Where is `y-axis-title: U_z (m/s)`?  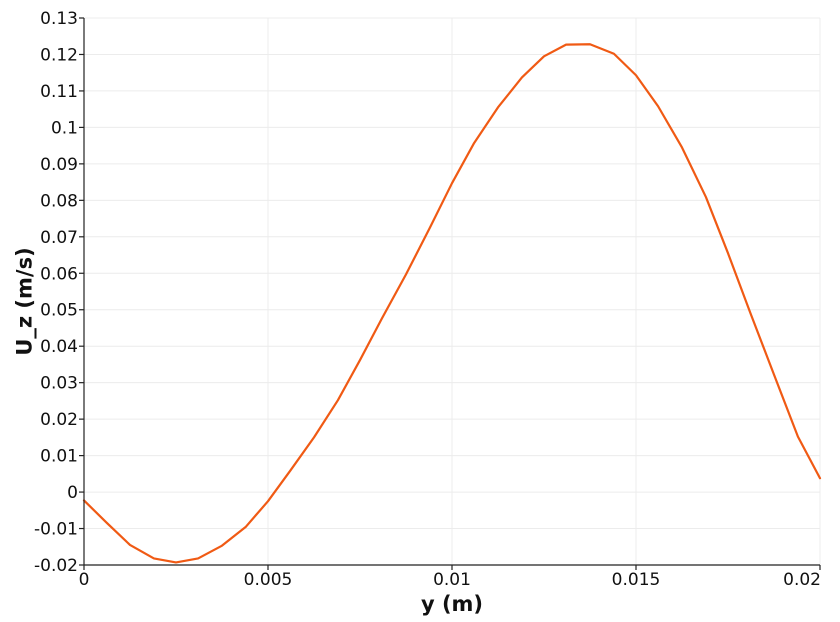 y-axis-title: U_z (m/s) is located at coordinates (24, 301).